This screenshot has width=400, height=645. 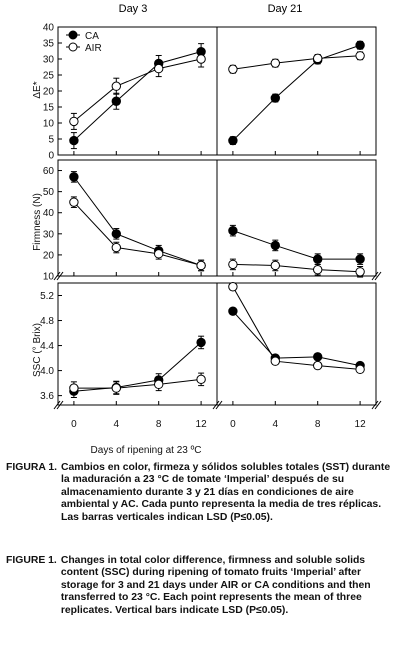 I want to click on legend-air-label: AIR, so click(x=93, y=48).